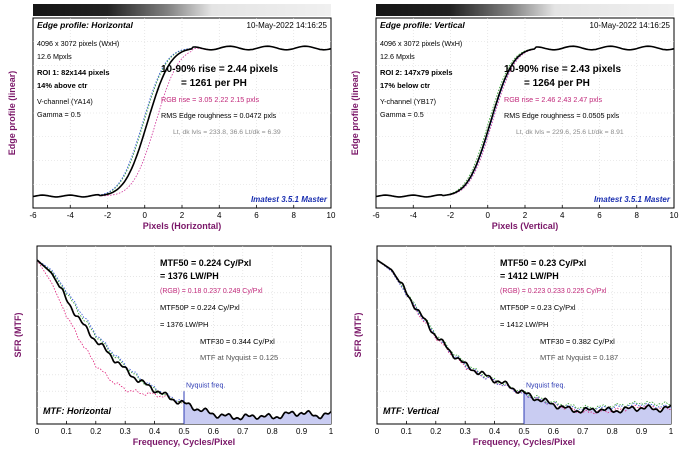  I want to click on mtf50p-value: MTF50P = 0.23 Cy/Pxl, so click(538, 307).